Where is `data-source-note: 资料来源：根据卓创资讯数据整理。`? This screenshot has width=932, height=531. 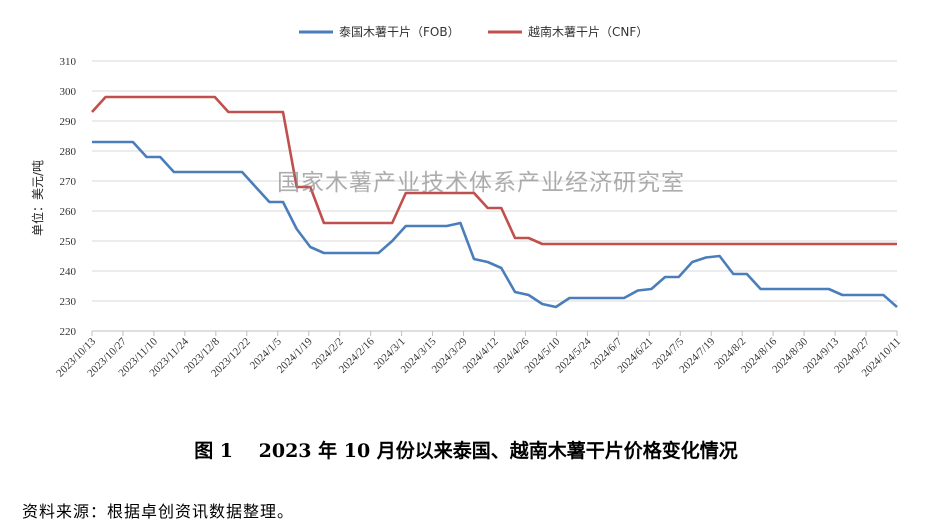 data-source-note: 资料来源：根据卓创资讯数据整理。 is located at coordinates (158, 511).